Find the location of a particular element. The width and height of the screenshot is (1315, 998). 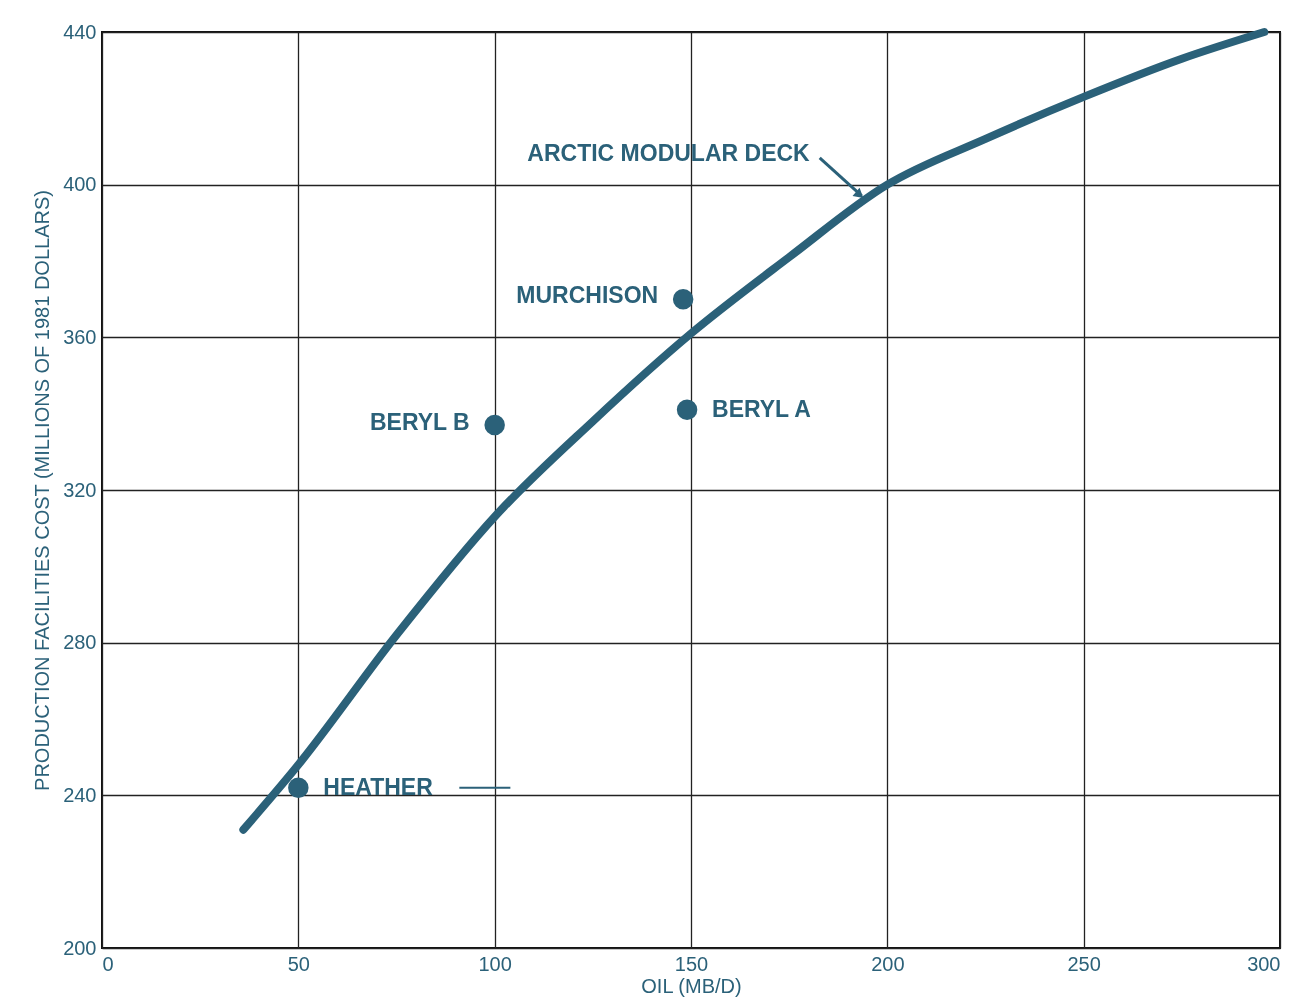

annotation: BERYL B is located at coordinates (419, 422).